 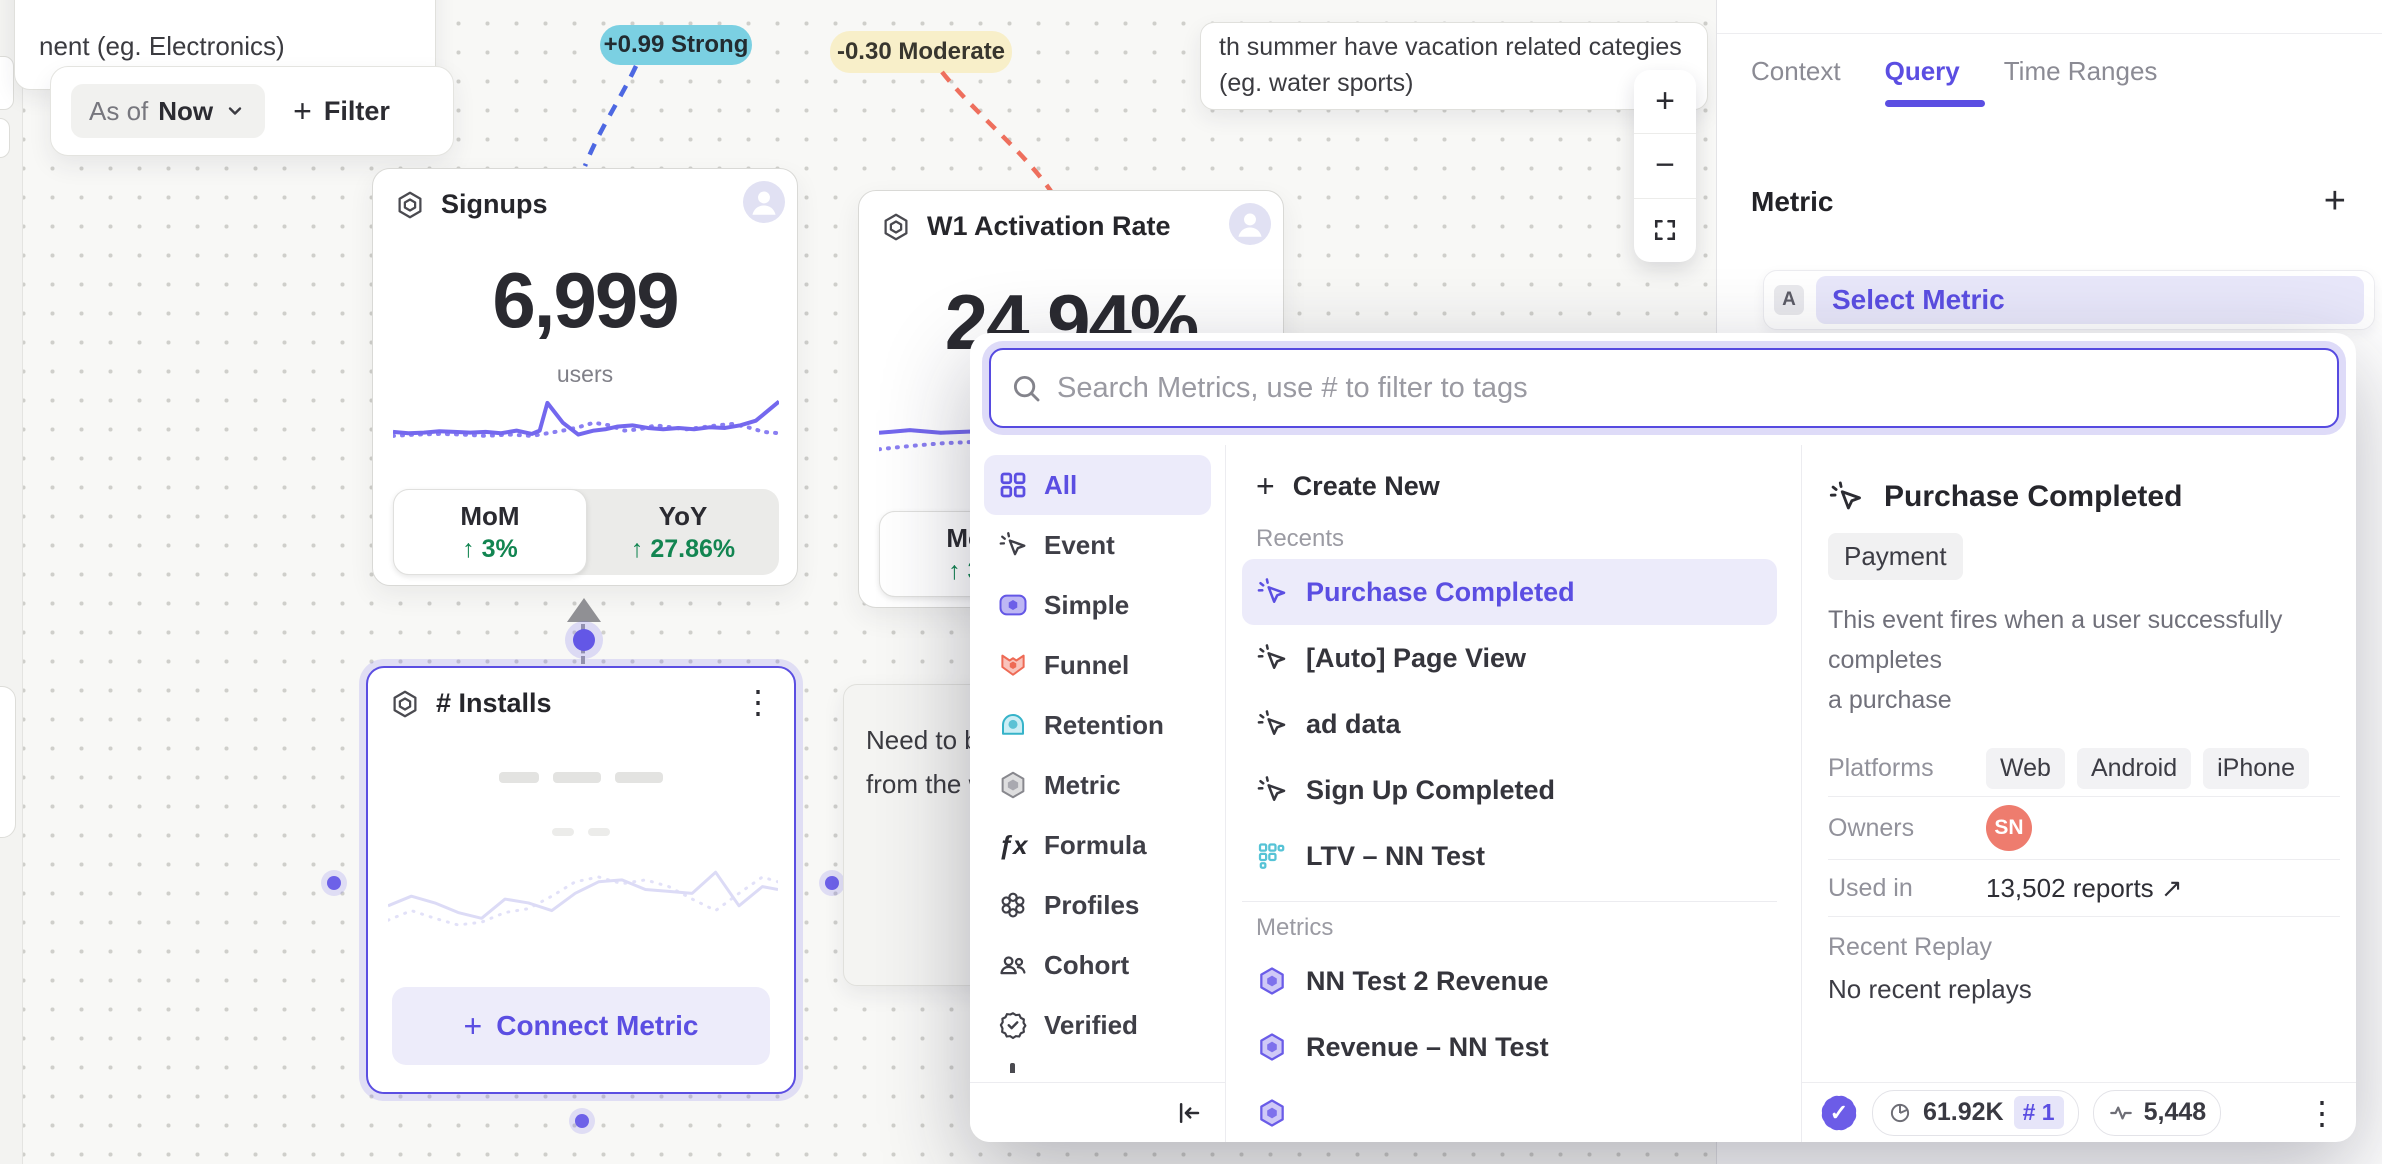 I want to click on tab-query: Query, so click(x=1922, y=71).